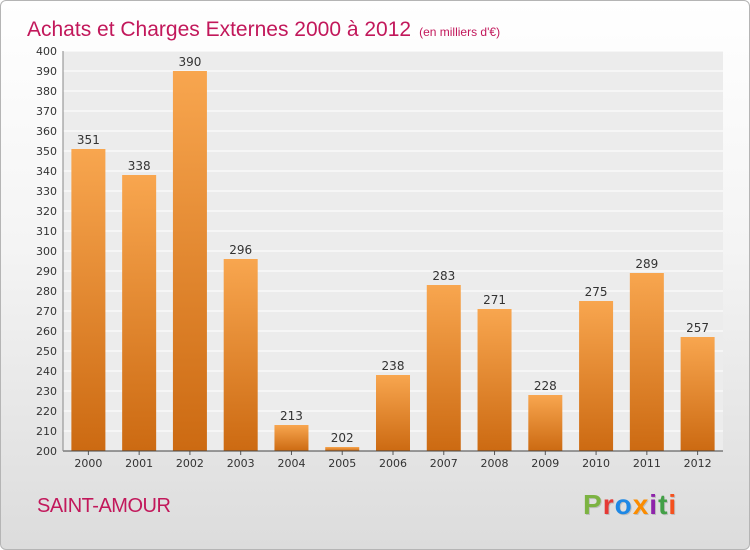 The image size is (750, 550). What do you see at coordinates (641, 504) in the screenshot?
I see `logo-letter: x` at bounding box center [641, 504].